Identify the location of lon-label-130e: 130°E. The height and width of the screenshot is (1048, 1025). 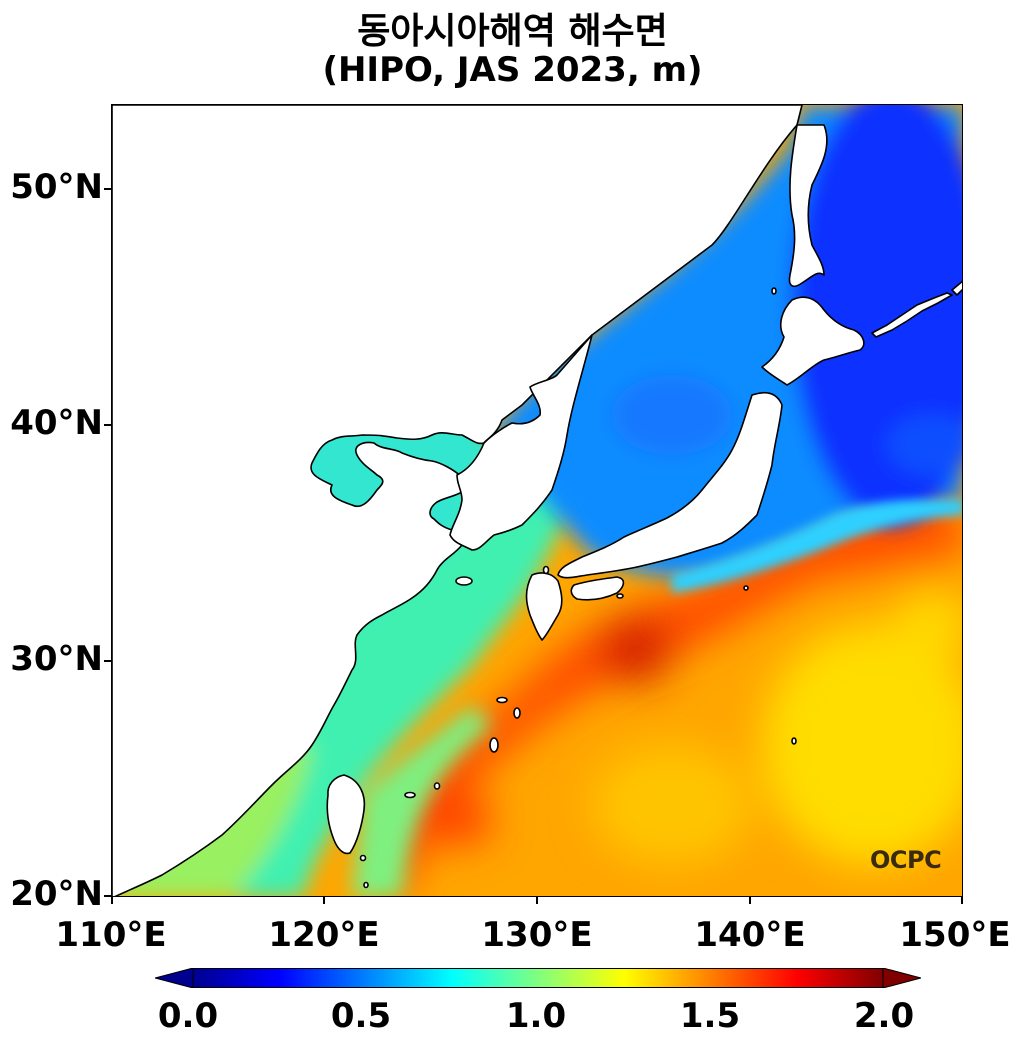
(537, 935).